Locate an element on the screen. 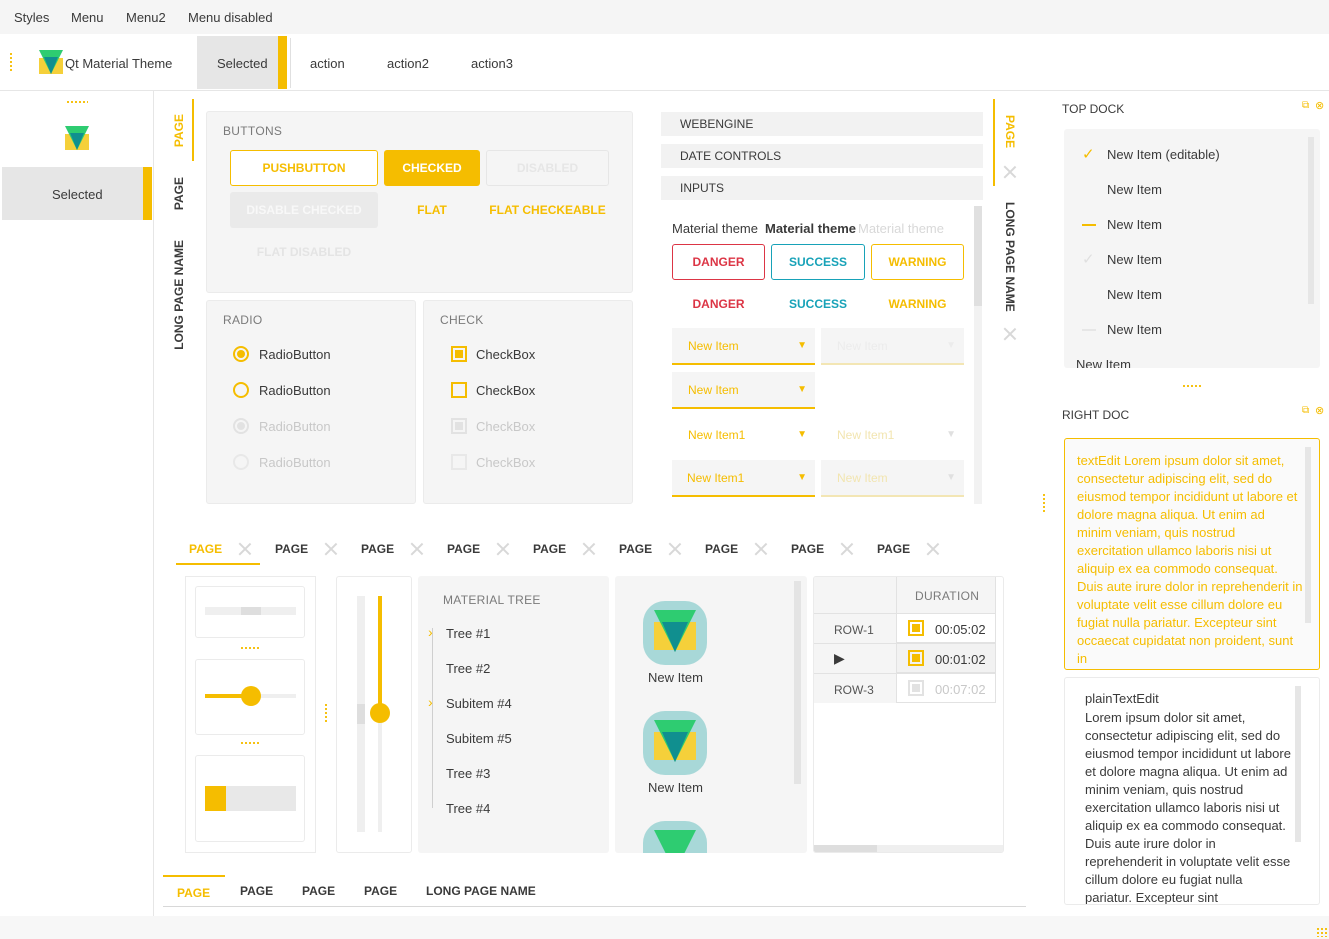 This screenshot has width=1329, height=939. menu-disabled: Menu disabled is located at coordinates (230, 17).